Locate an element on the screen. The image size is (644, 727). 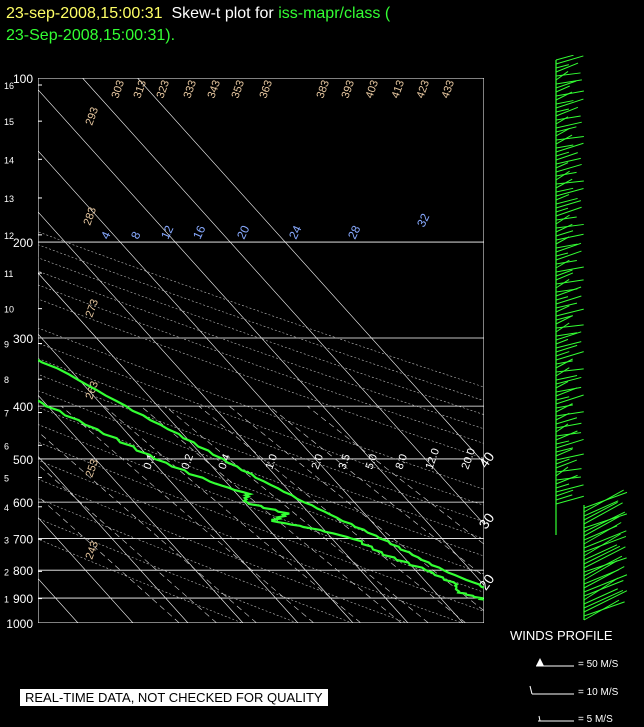
theta-label: 353 is located at coordinates (239, 89).